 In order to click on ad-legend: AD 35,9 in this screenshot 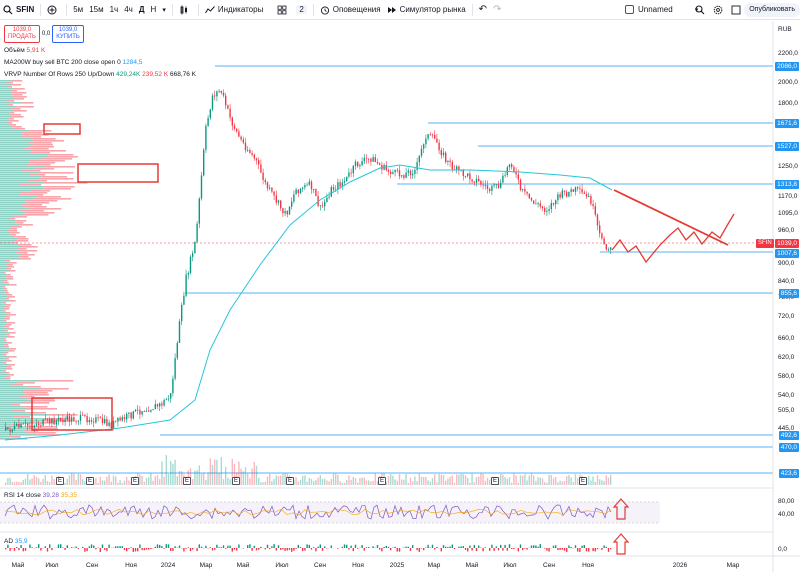, I will do `click(16, 541)`.